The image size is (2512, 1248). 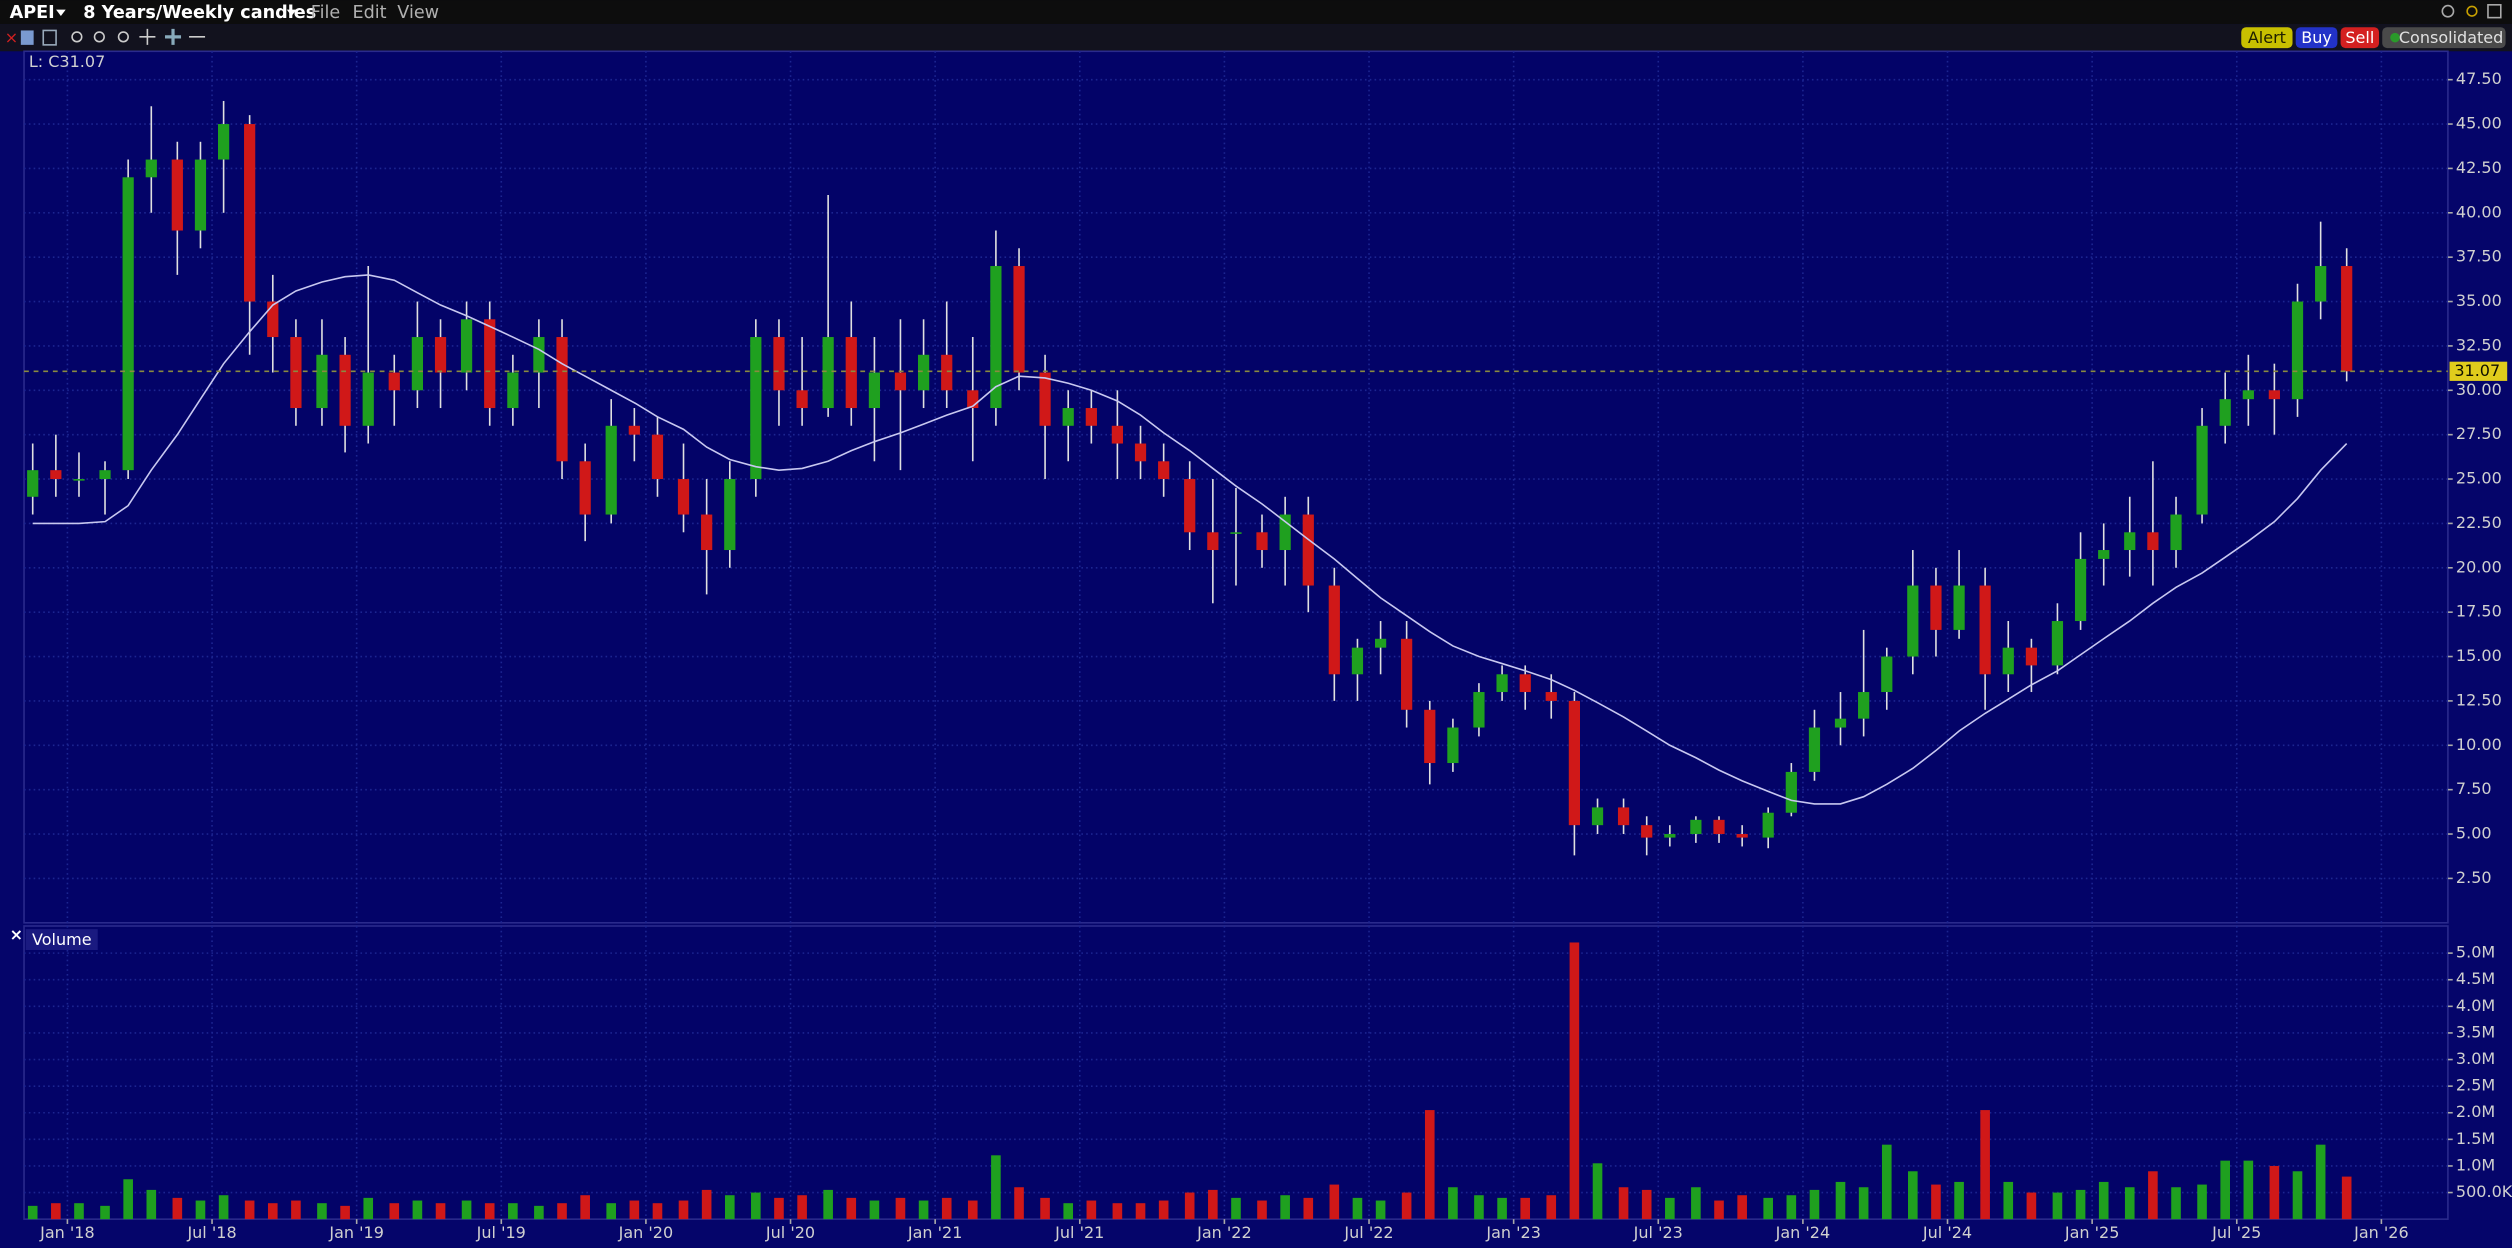 What do you see at coordinates (61, 940) in the screenshot?
I see `volume-label-box` at bounding box center [61, 940].